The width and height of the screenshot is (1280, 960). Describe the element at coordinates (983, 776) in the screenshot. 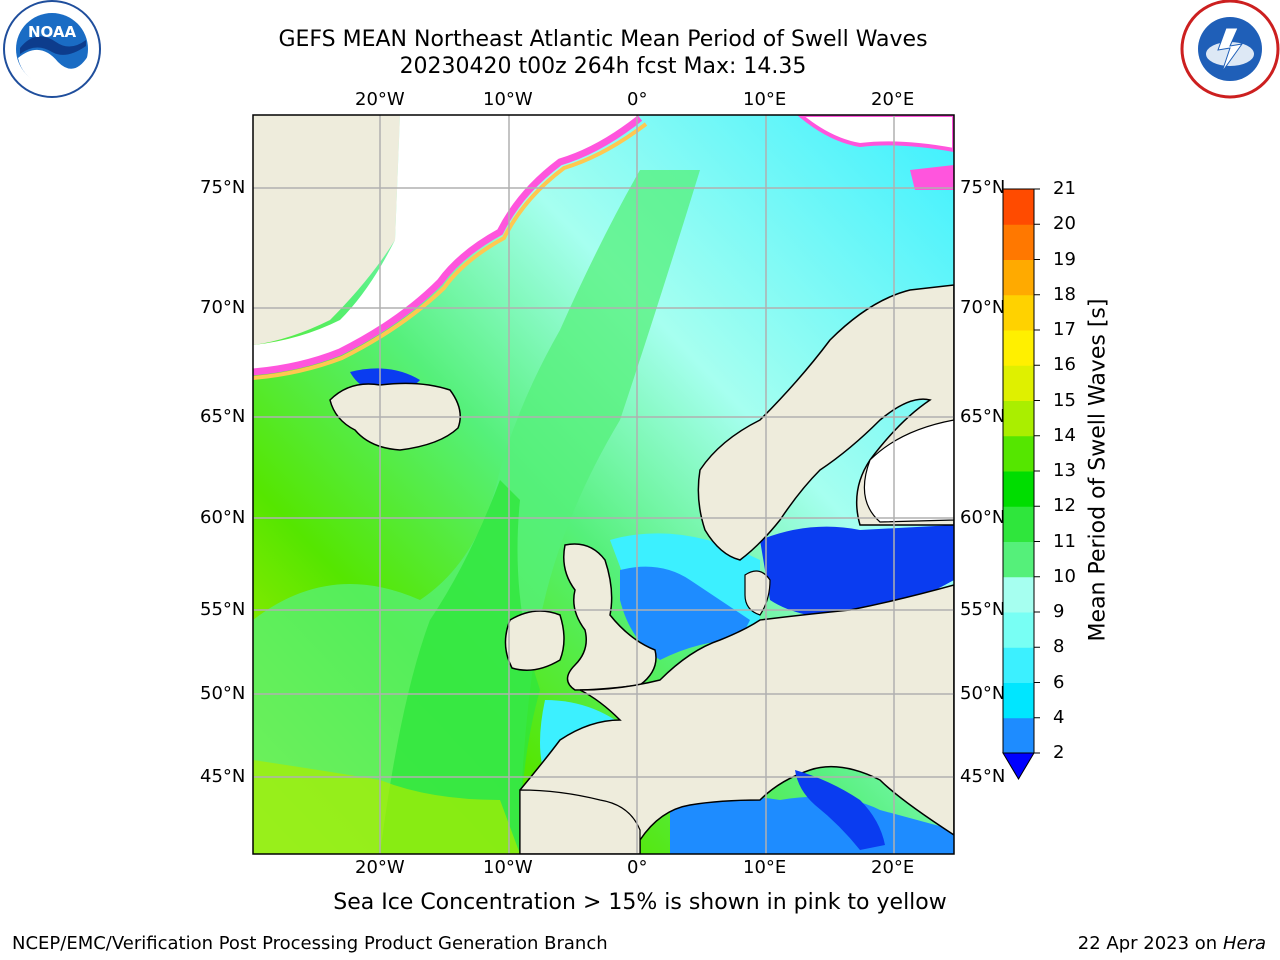

I see `lat-label-right-45n: 45°N` at that location.